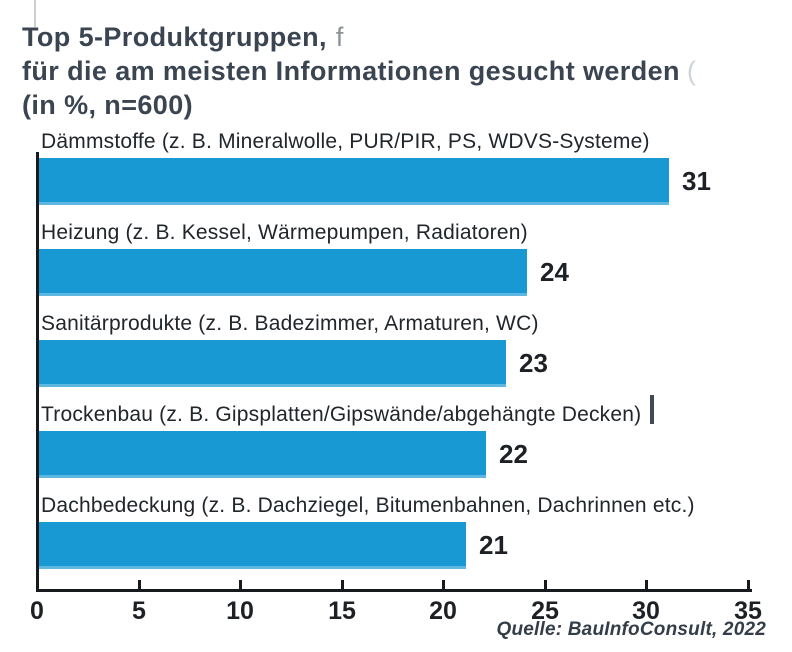 The width and height of the screenshot is (792, 652). I want to click on bar-line: 24, so click(406, 272).